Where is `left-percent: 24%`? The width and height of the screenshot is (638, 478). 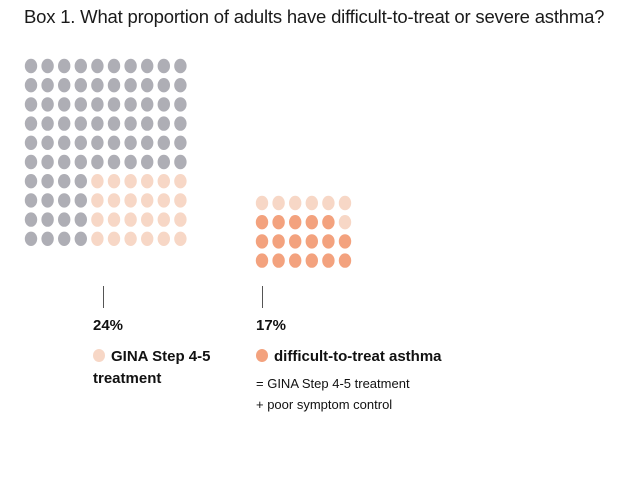 left-percent: 24% is located at coordinates (108, 325).